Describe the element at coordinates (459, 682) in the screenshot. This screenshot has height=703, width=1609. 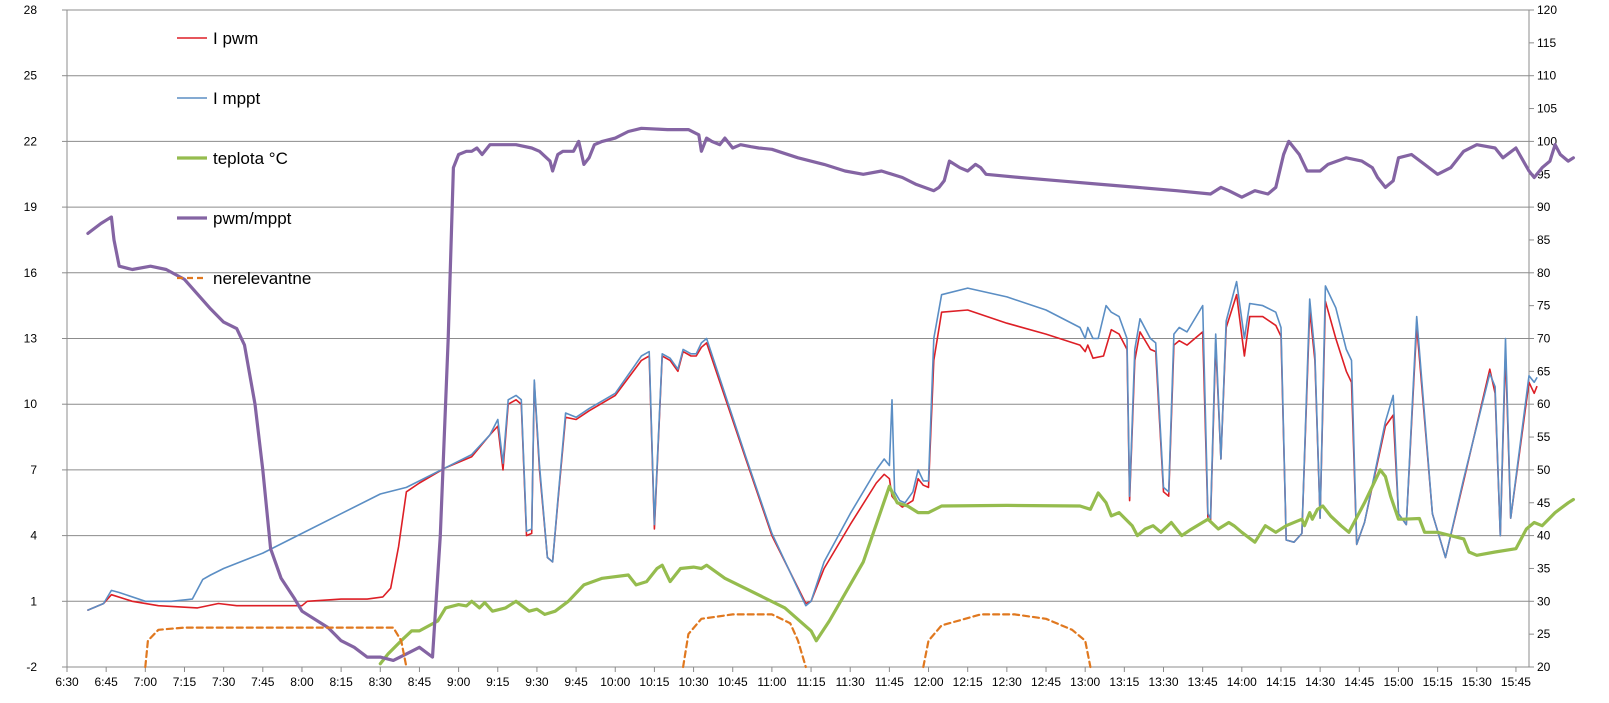
I see `x-tick-label: 9:00` at that location.